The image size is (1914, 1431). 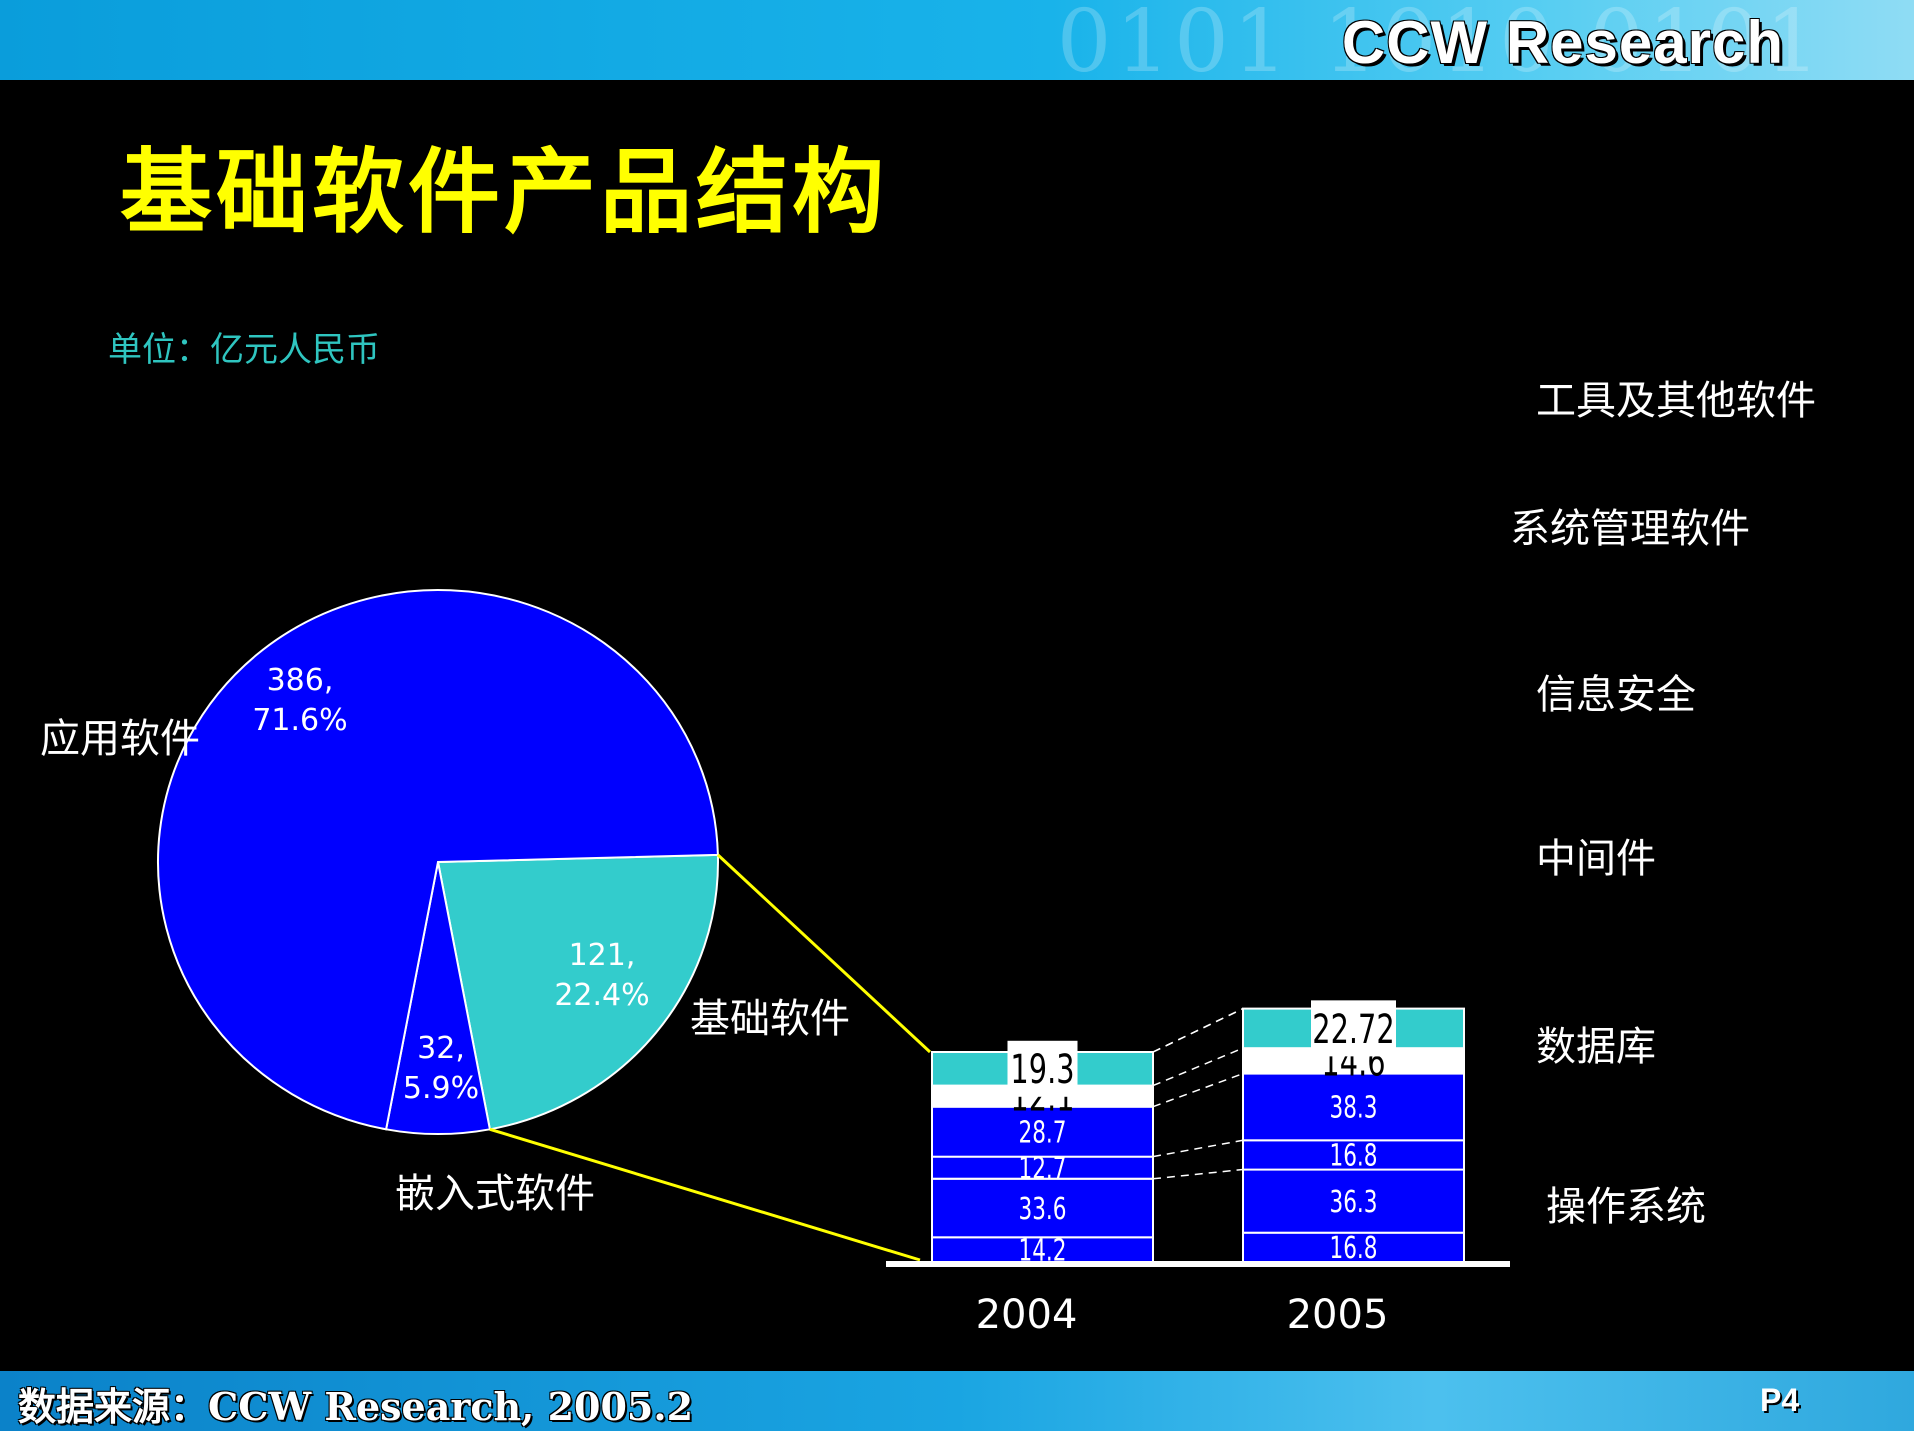 I want to click on pie-slice-label: 386, 71.6%, so click(x=299, y=700).